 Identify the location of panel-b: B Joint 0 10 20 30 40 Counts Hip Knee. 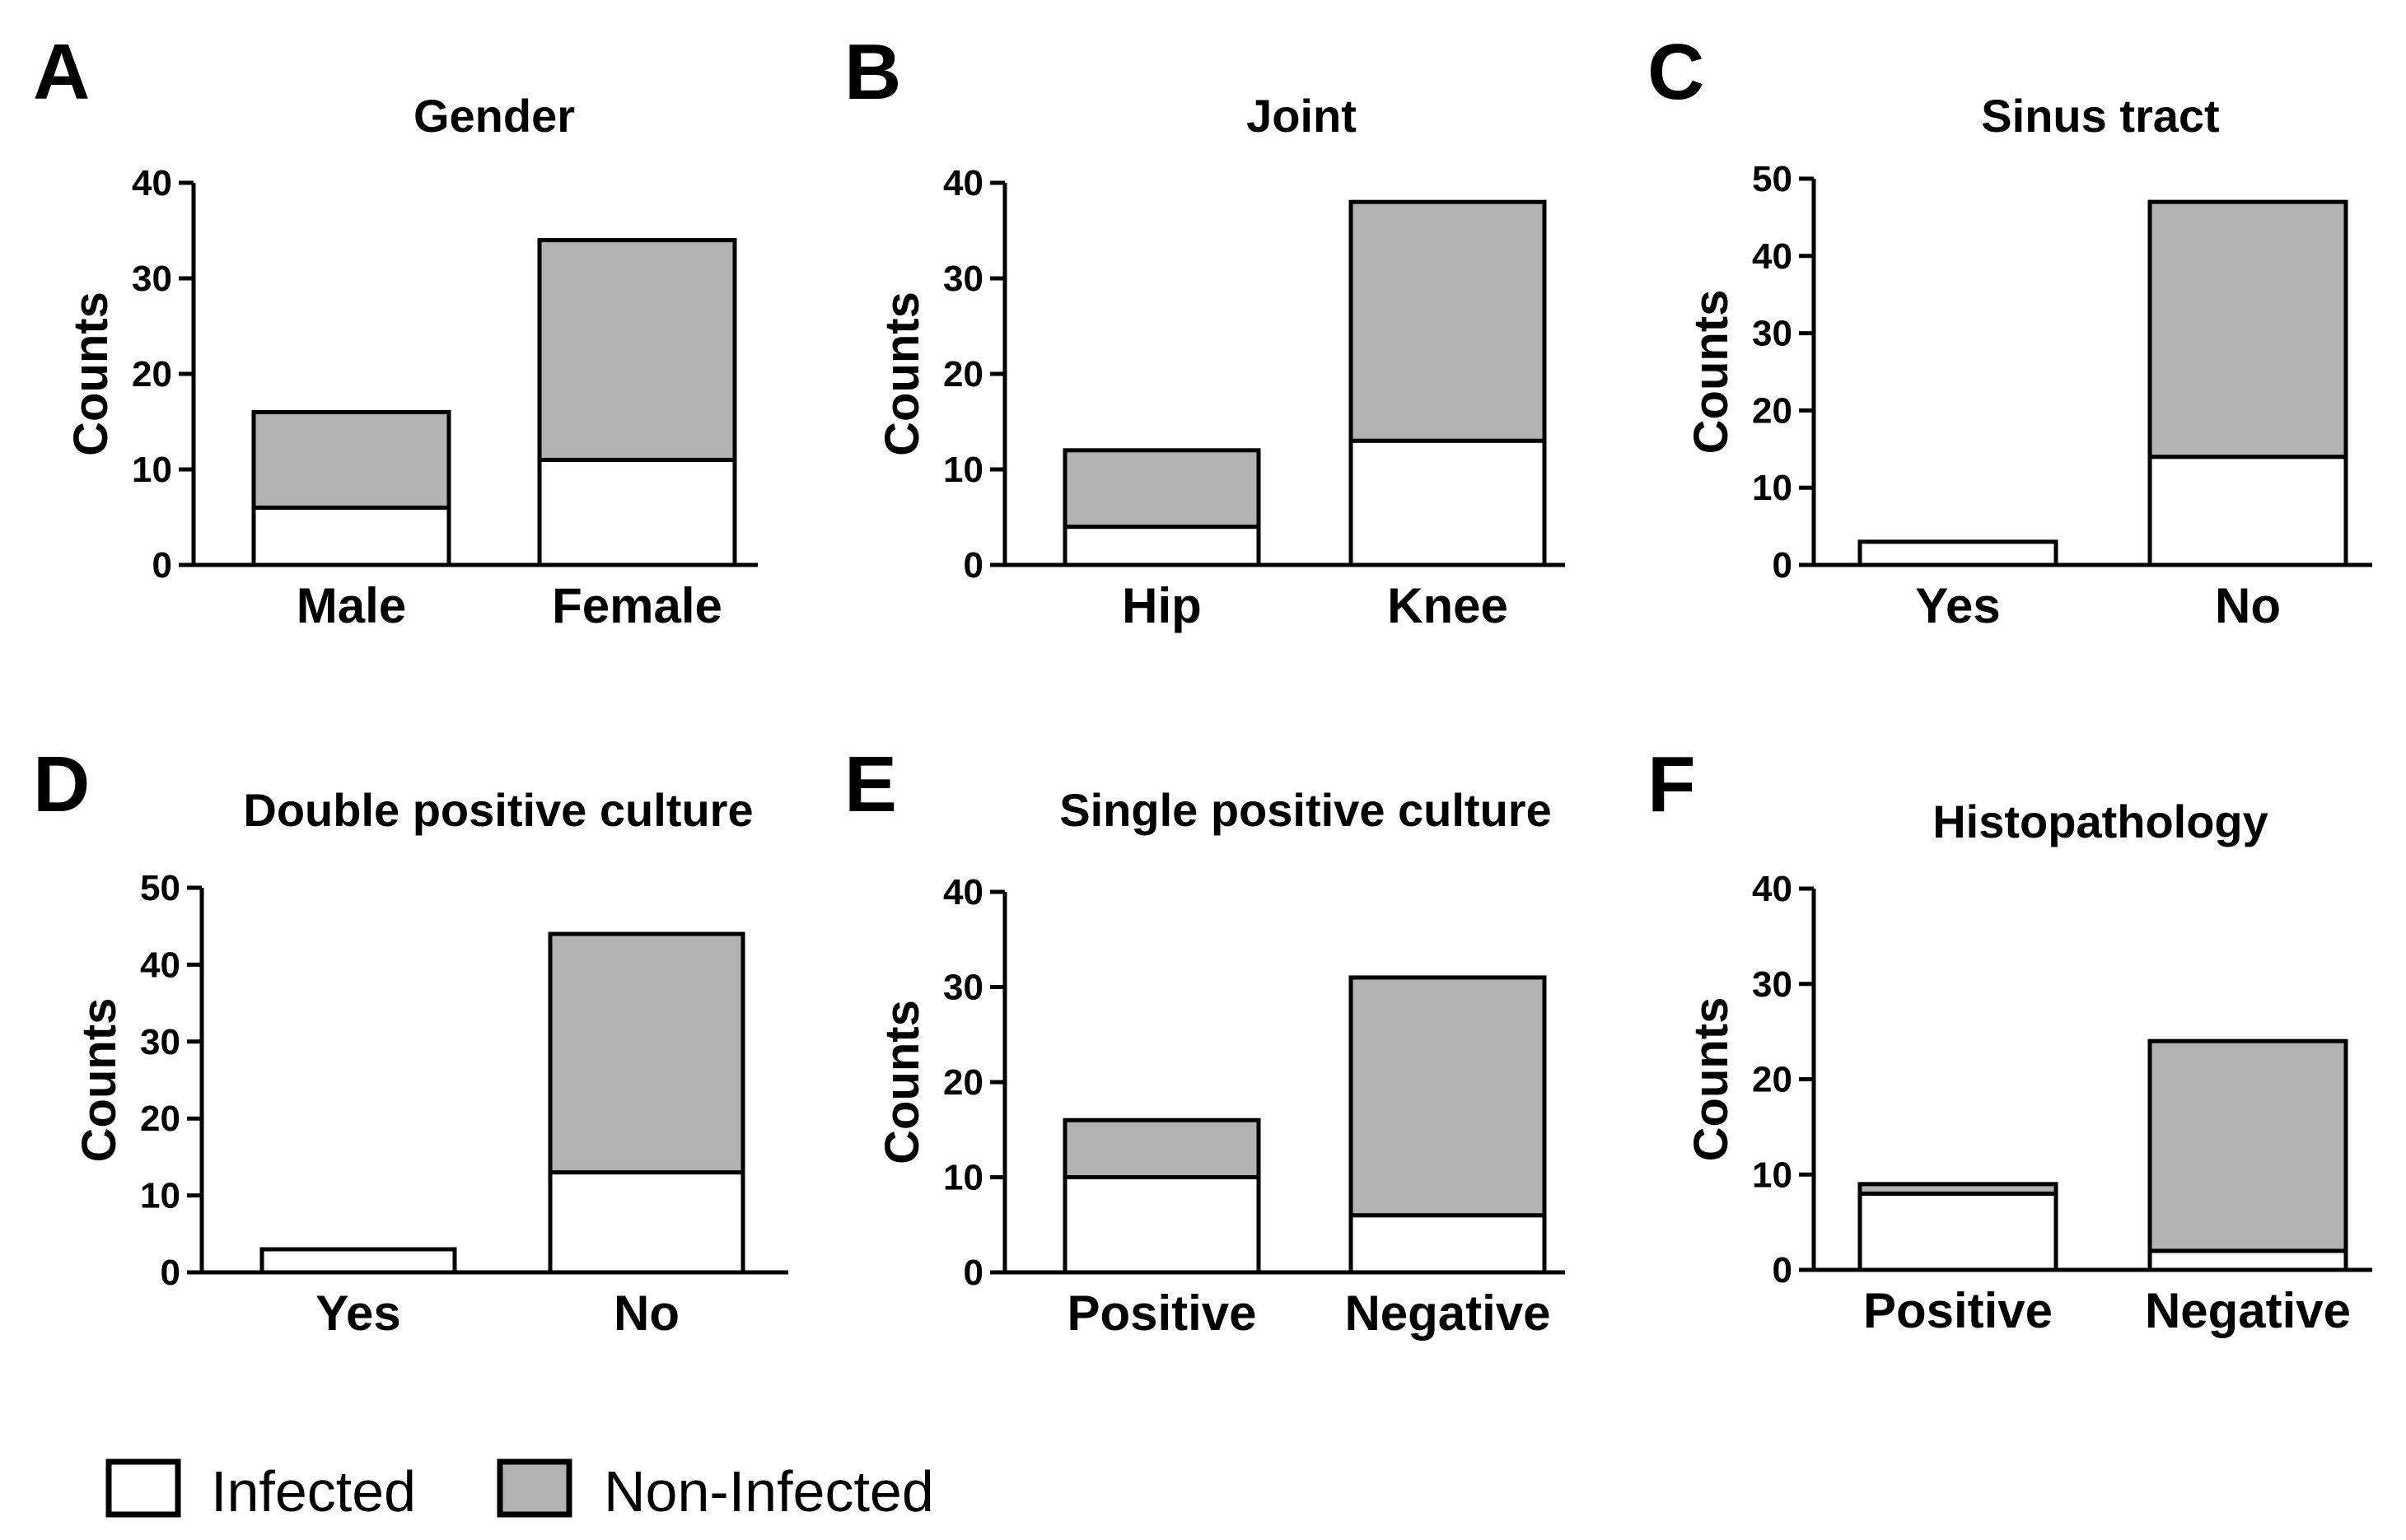
(1204, 330).